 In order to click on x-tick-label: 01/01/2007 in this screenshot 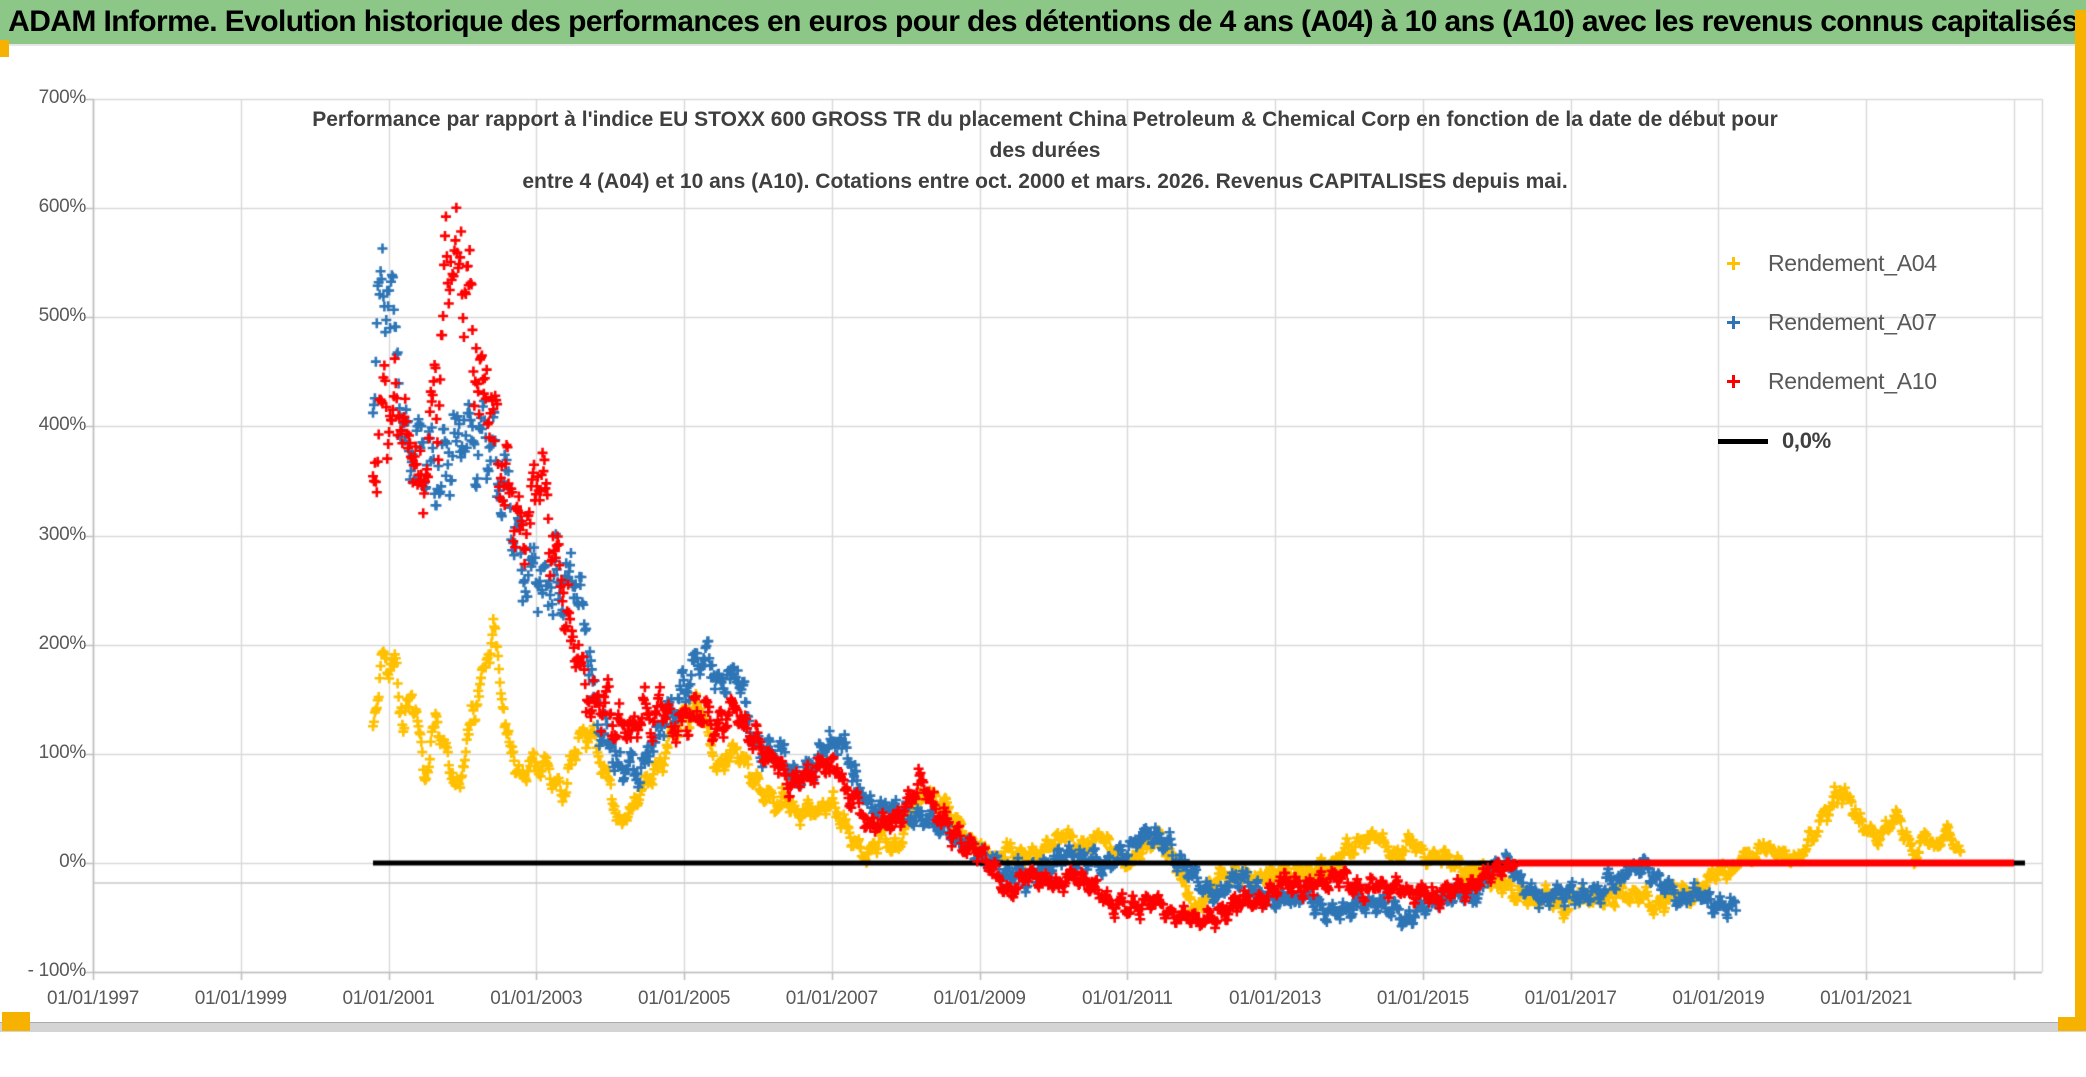, I will do `click(831, 998)`.